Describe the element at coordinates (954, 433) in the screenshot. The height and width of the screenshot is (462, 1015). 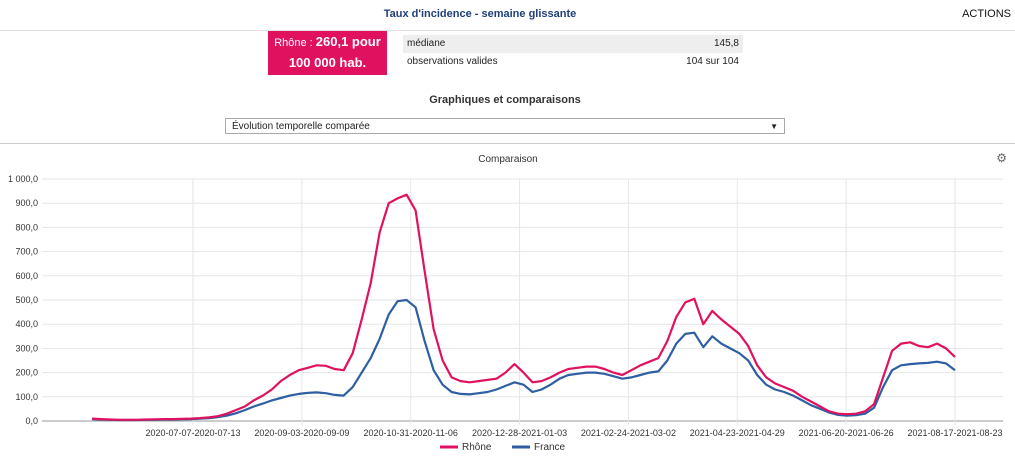
I see `x-tick-label: 2021-08-17-2021-08-23` at that location.